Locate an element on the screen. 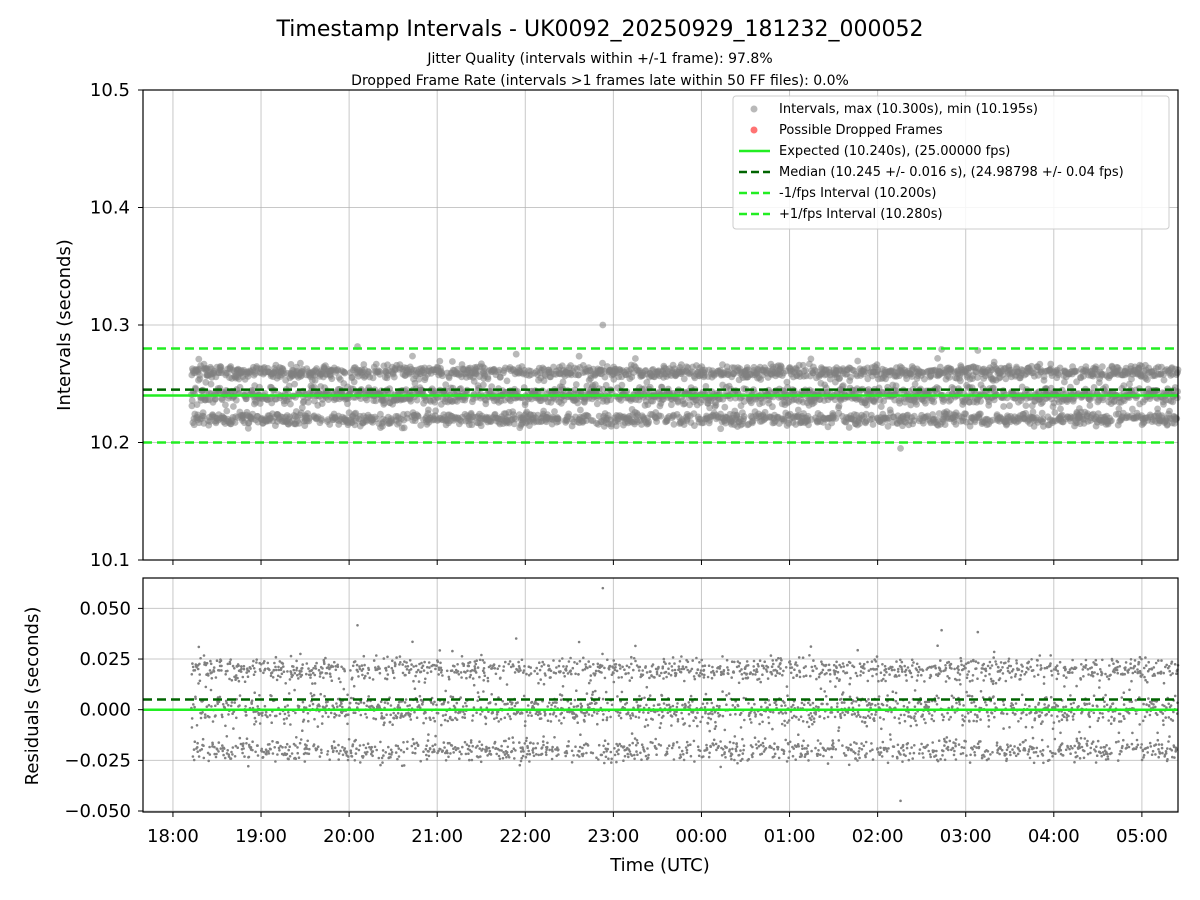  intervals-y-tick-label: 10.1 is located at coordinates (110, 560).